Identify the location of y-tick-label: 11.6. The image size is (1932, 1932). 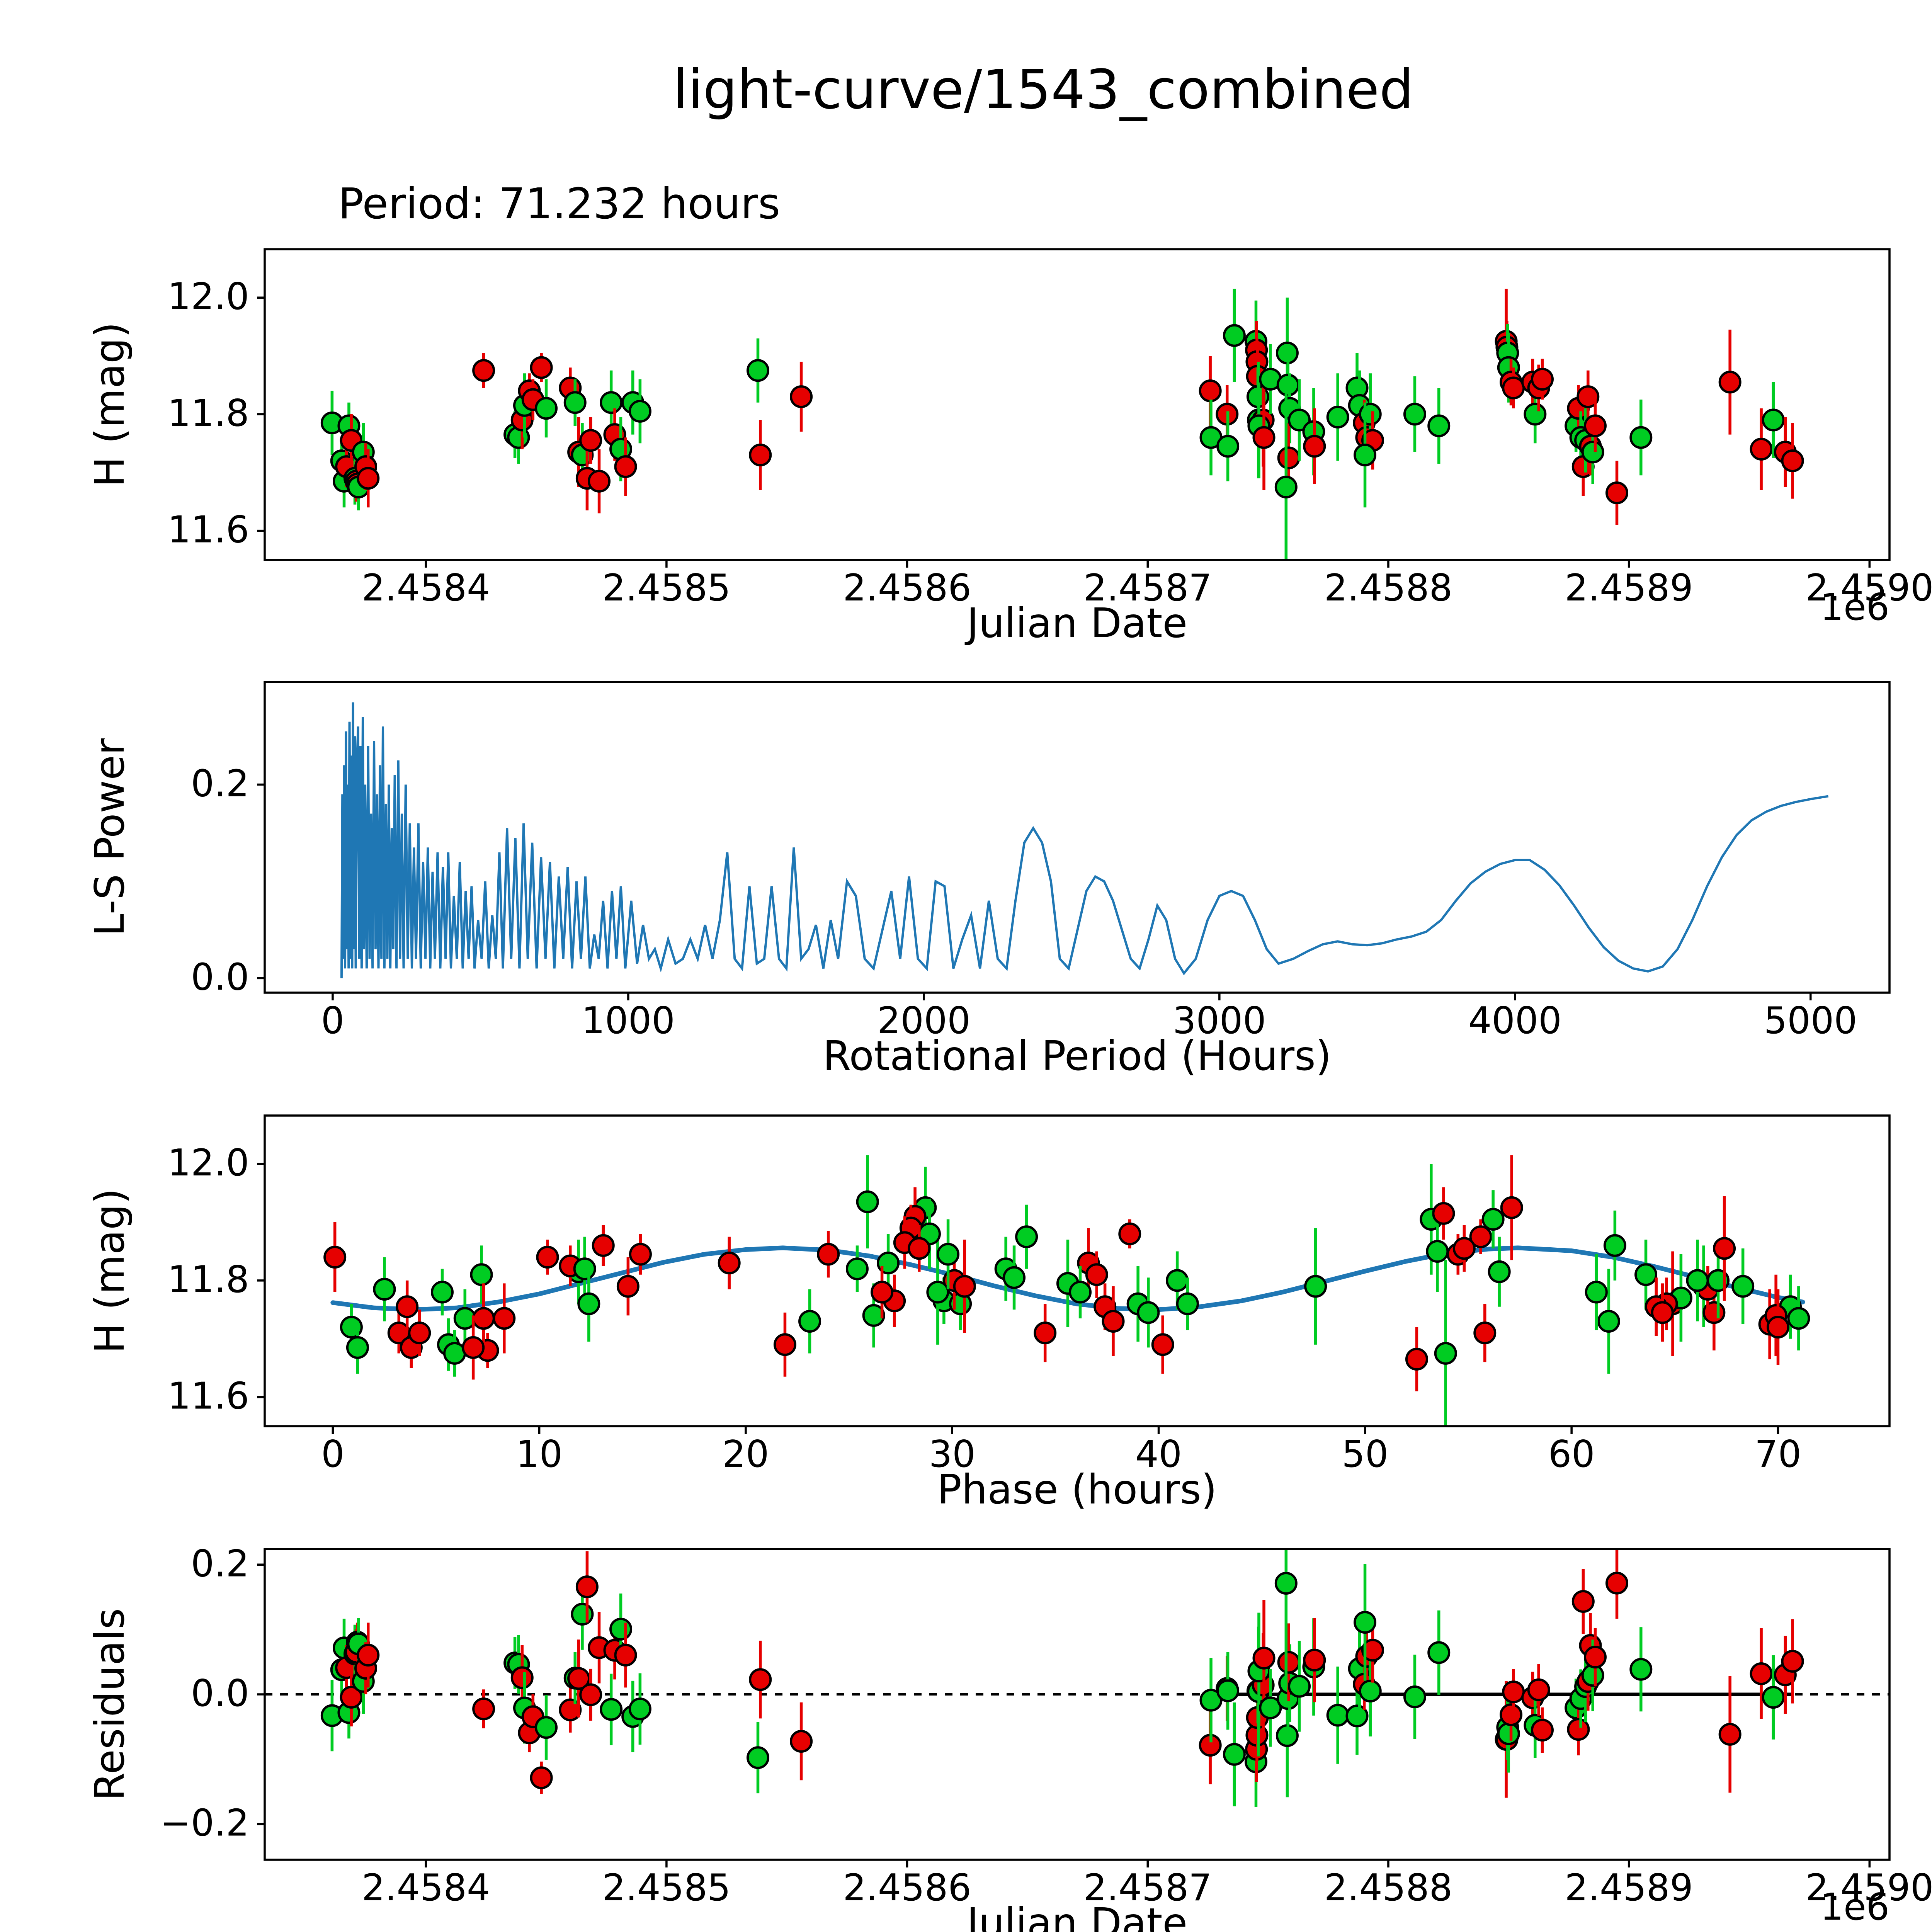
(208, 530).